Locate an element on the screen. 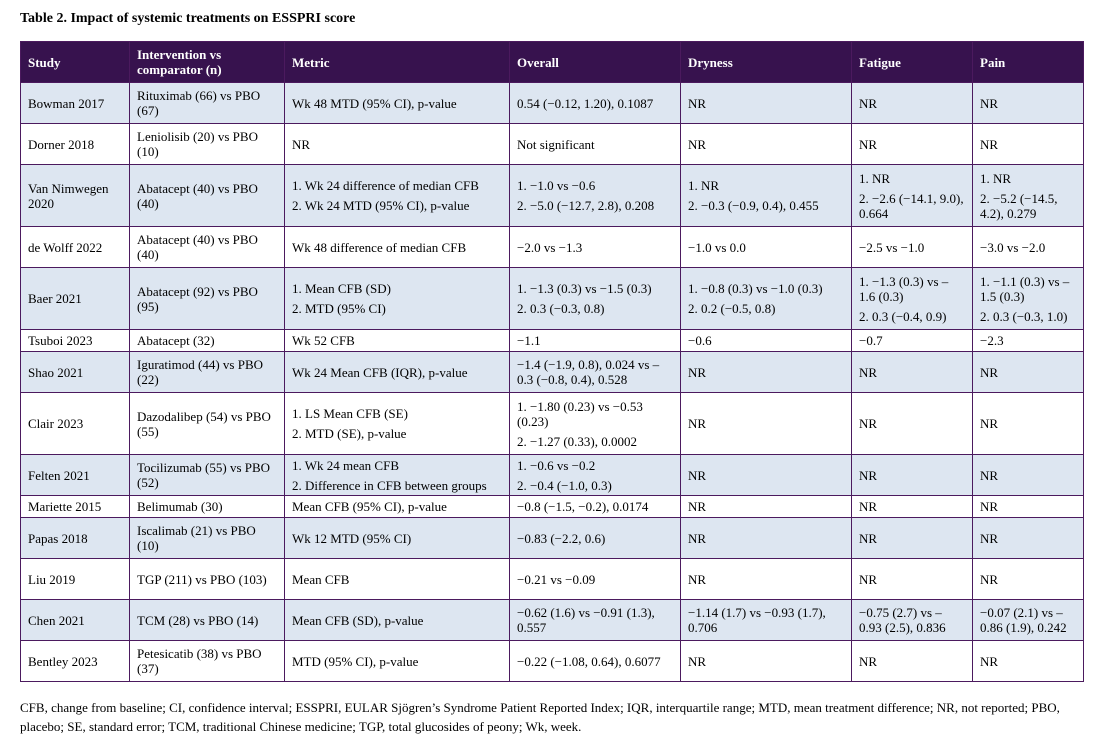  cell-metric: Wk 52 CFB is located at coordinates (397, 340).